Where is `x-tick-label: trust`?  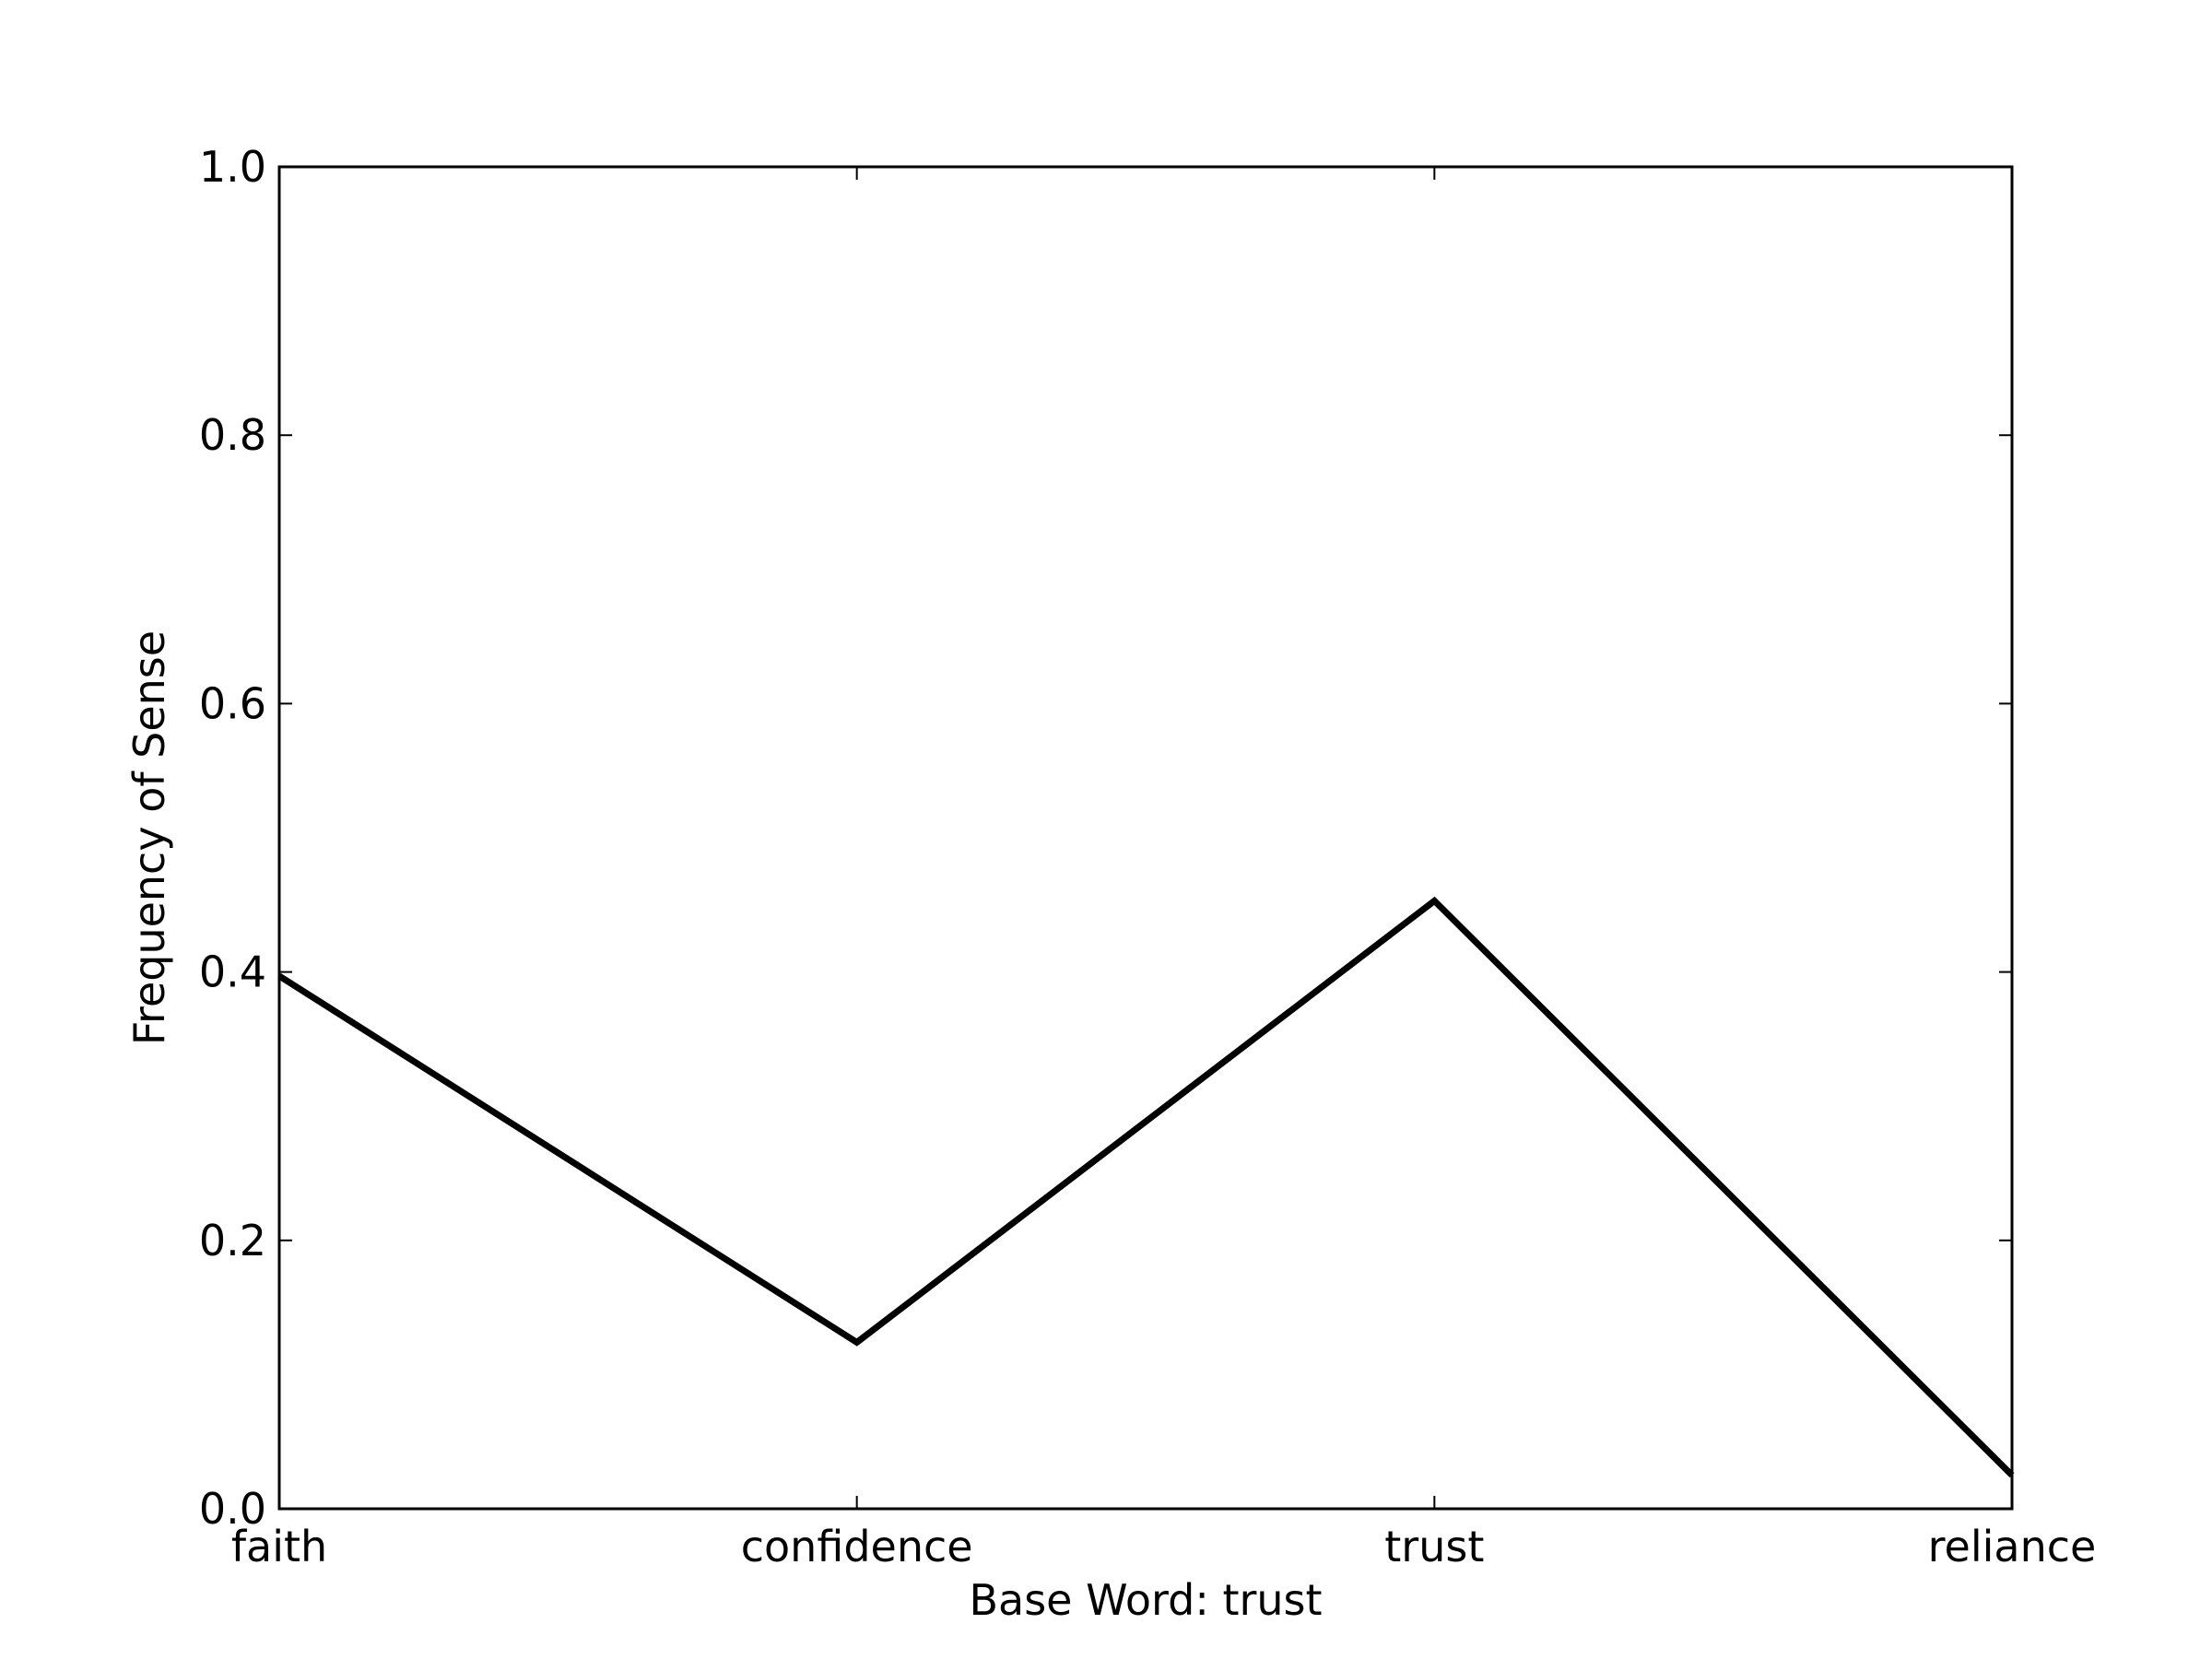
x-tick-label: trust is located at coordinates (1434, 1546).